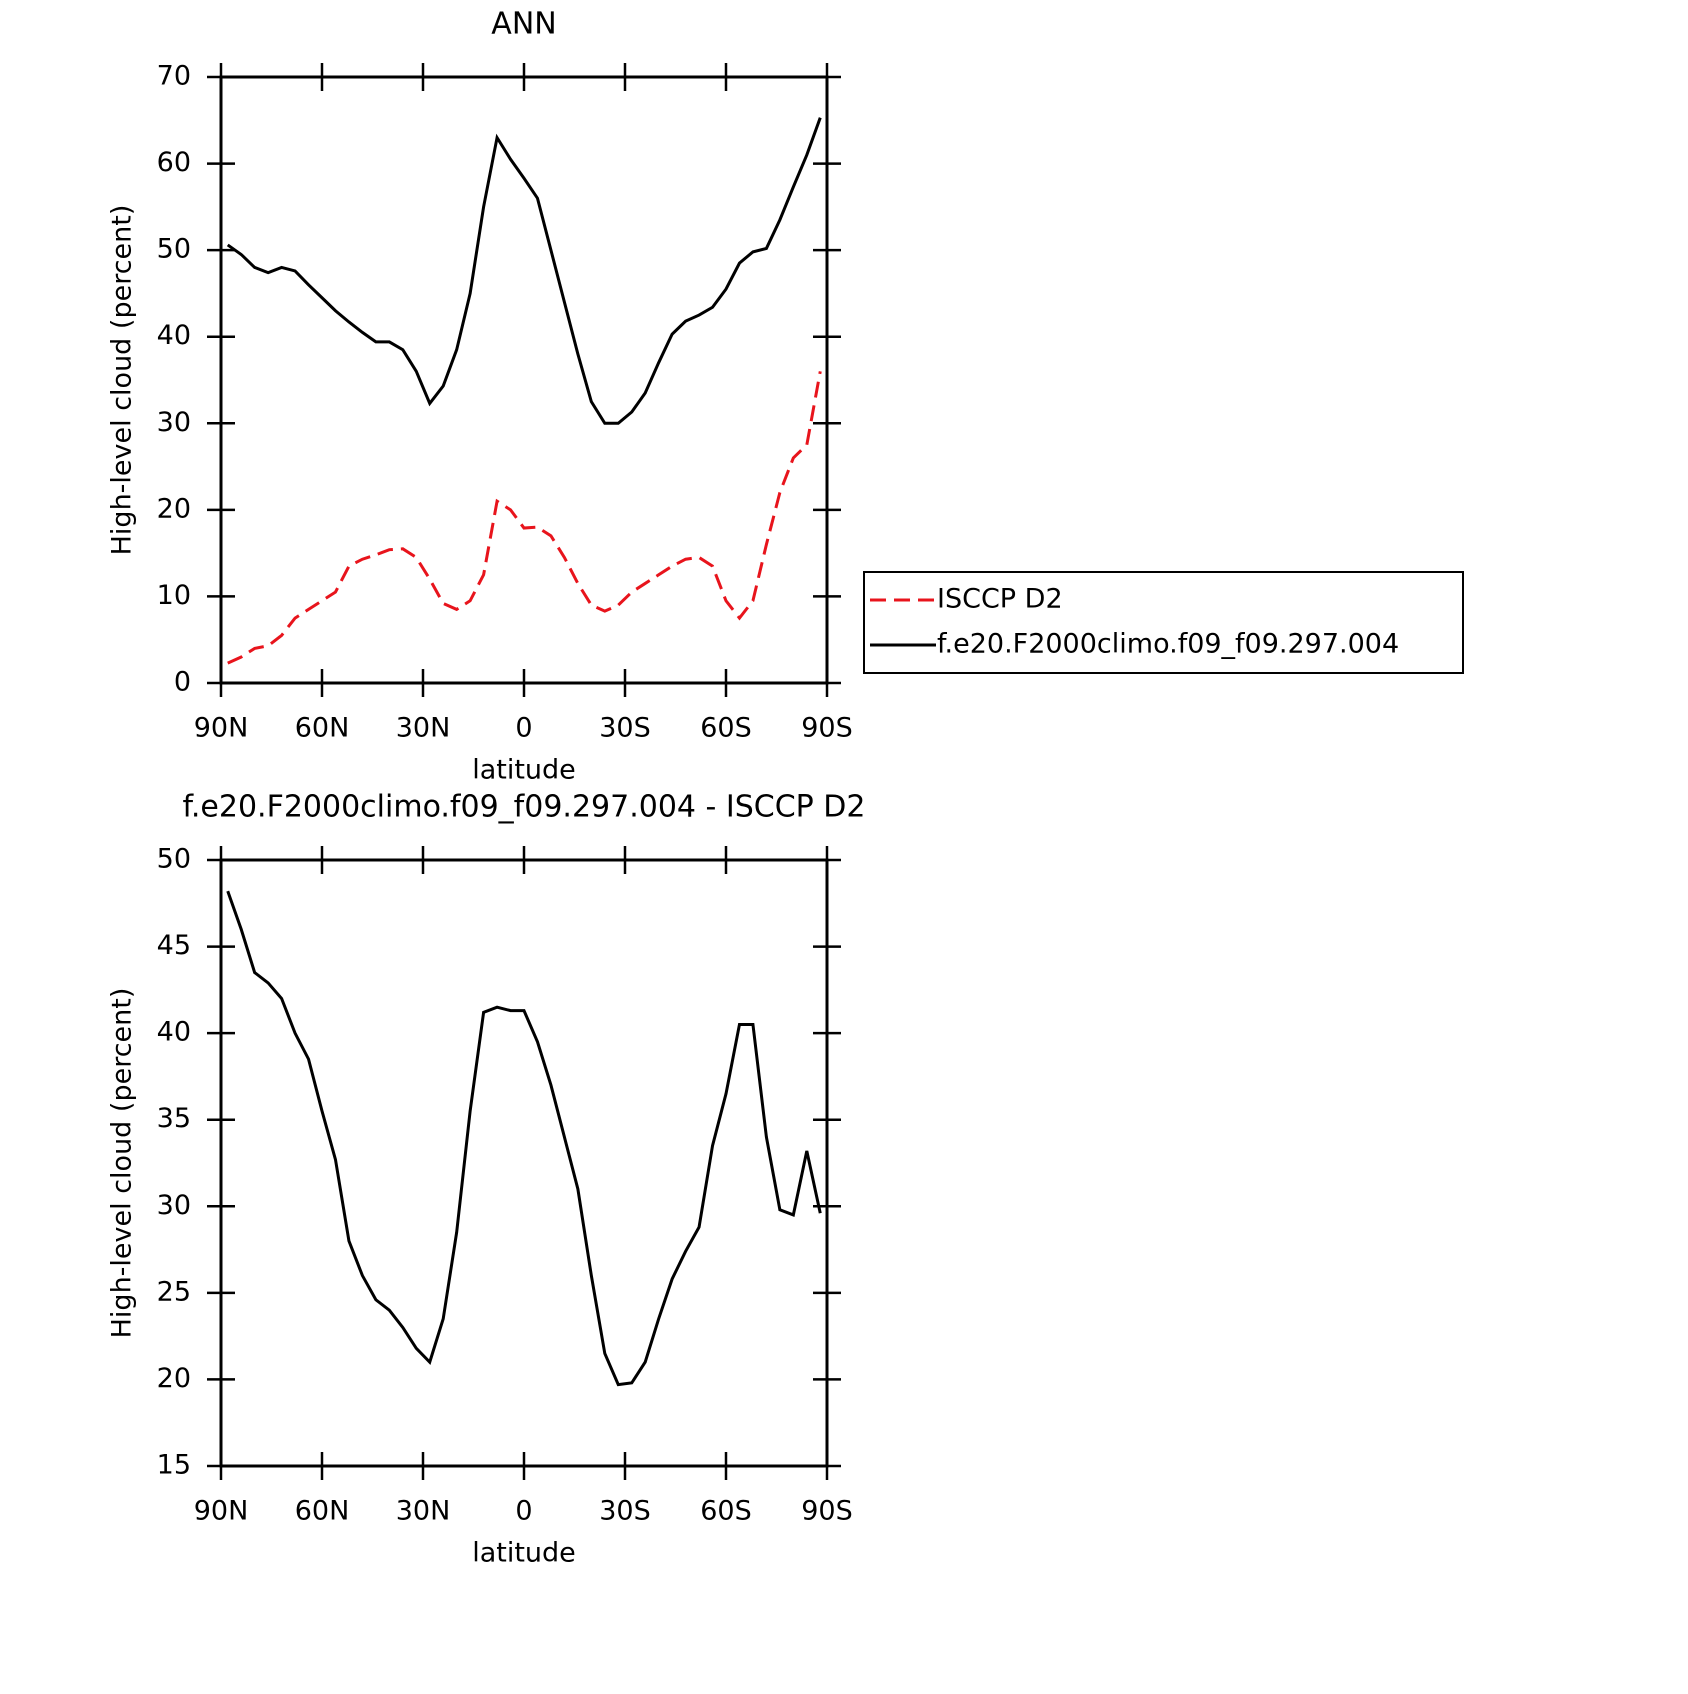  What do you see at coordinates (523, 24) in the screenshot?
I see `chart-title: ANN` at bounding box center [523, 24].